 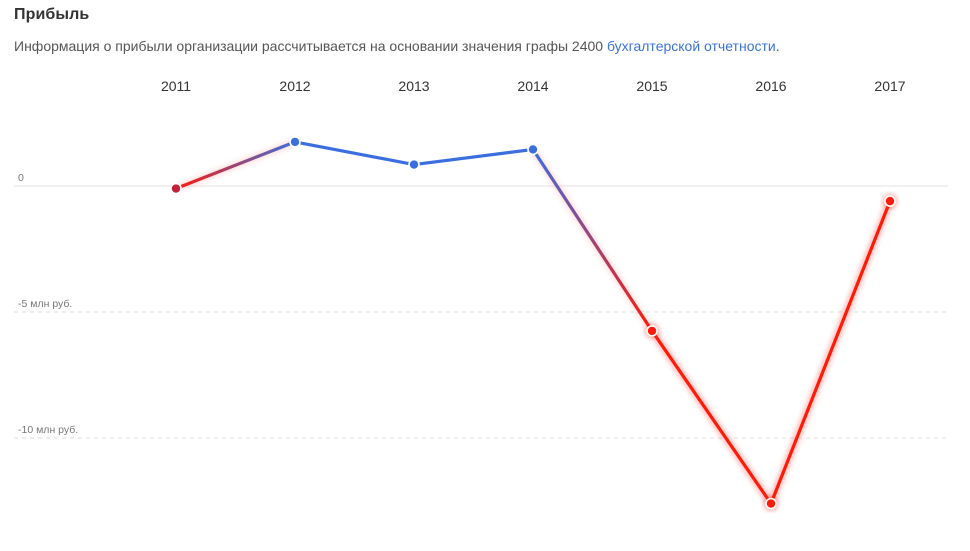 I want to click on accounting-report-link: бухгалтерской отчетности, so click(x=691, y=46).